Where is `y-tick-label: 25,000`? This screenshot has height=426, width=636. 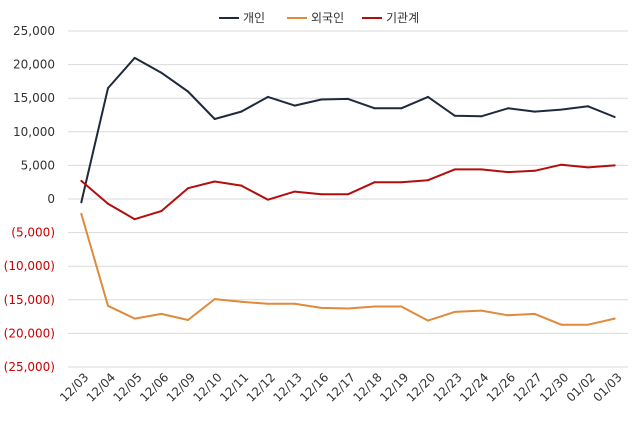 y-tick-label: 25,000 is located at coordinates (34, 31).